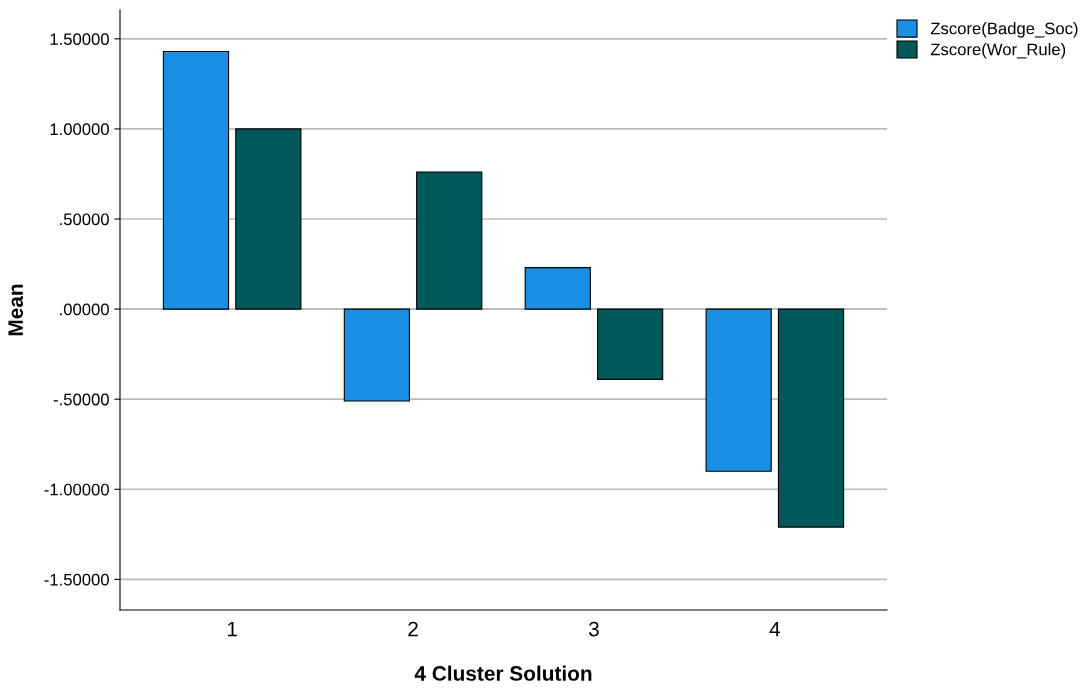 This screenshot has height=695, width=1085. Describe the element at coordinates (84, 309) in the screenshot. I see `y-tick-label: .00000` at that location.